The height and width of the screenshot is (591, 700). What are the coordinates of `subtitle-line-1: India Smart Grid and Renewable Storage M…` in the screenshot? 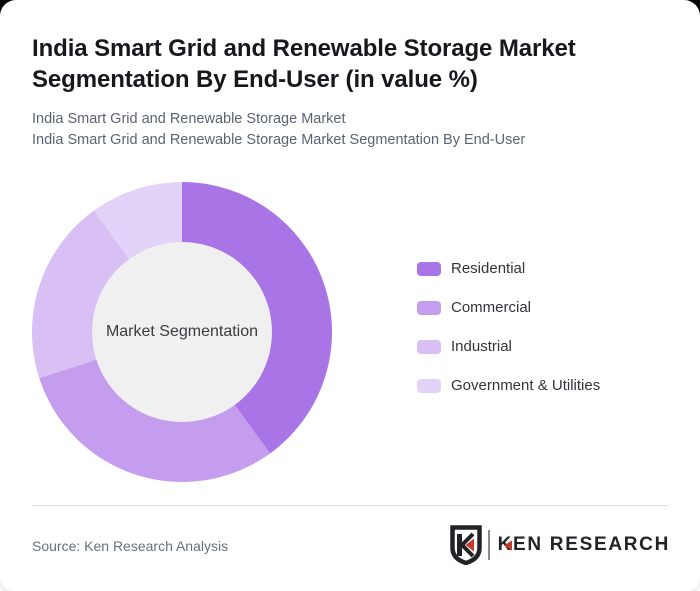 It's located at (189, 119).